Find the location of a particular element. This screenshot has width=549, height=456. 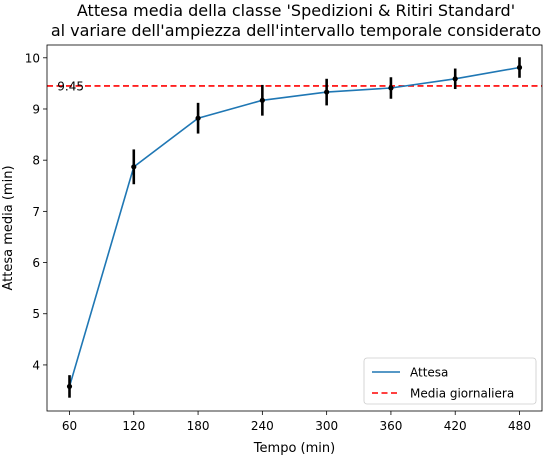

y-axis: 4 5 6 7 8 9 10 is located at coordinates (36, 211).